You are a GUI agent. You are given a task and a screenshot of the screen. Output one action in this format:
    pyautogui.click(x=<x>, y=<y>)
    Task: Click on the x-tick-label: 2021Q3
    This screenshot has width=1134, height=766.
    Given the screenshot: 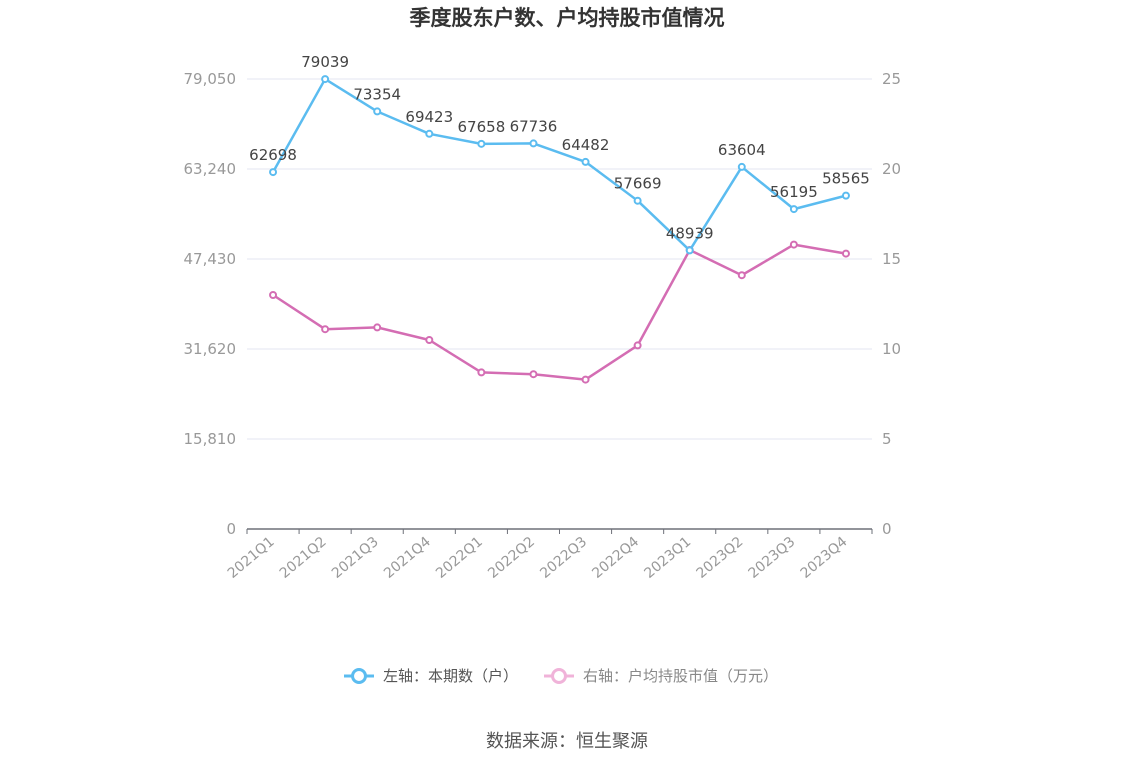 What is the action you would take?
    pyautogui.click(x=355, y=558)
    